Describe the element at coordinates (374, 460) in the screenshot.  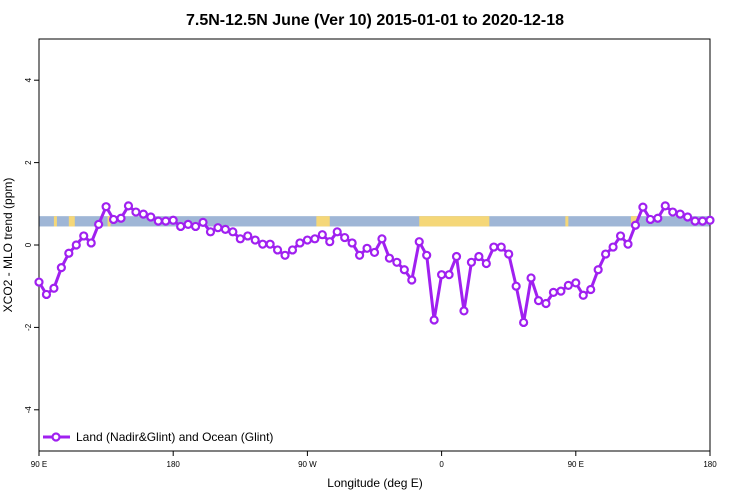
I see `x-axis: 90 E 180 90 W 0 90 E 180` at that location.